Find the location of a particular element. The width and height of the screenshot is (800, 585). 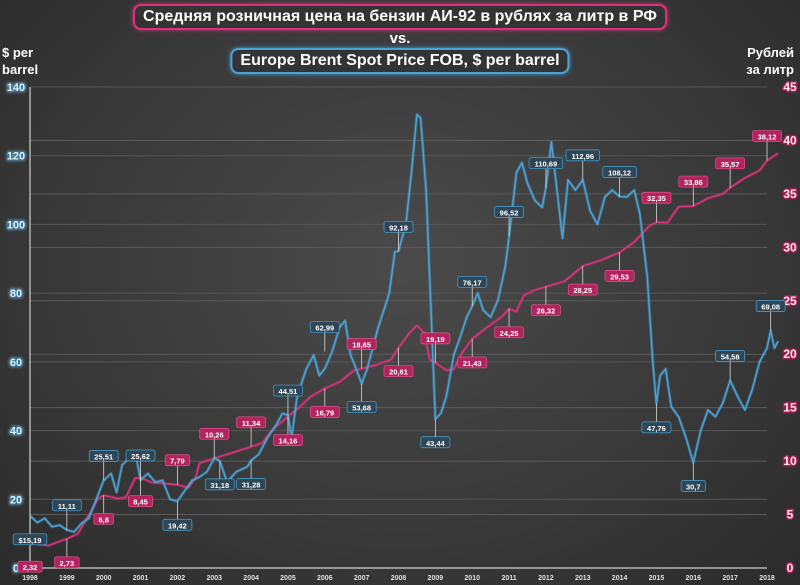

data-label-oil-label: 31,28 is located at coordinates (251, 485).